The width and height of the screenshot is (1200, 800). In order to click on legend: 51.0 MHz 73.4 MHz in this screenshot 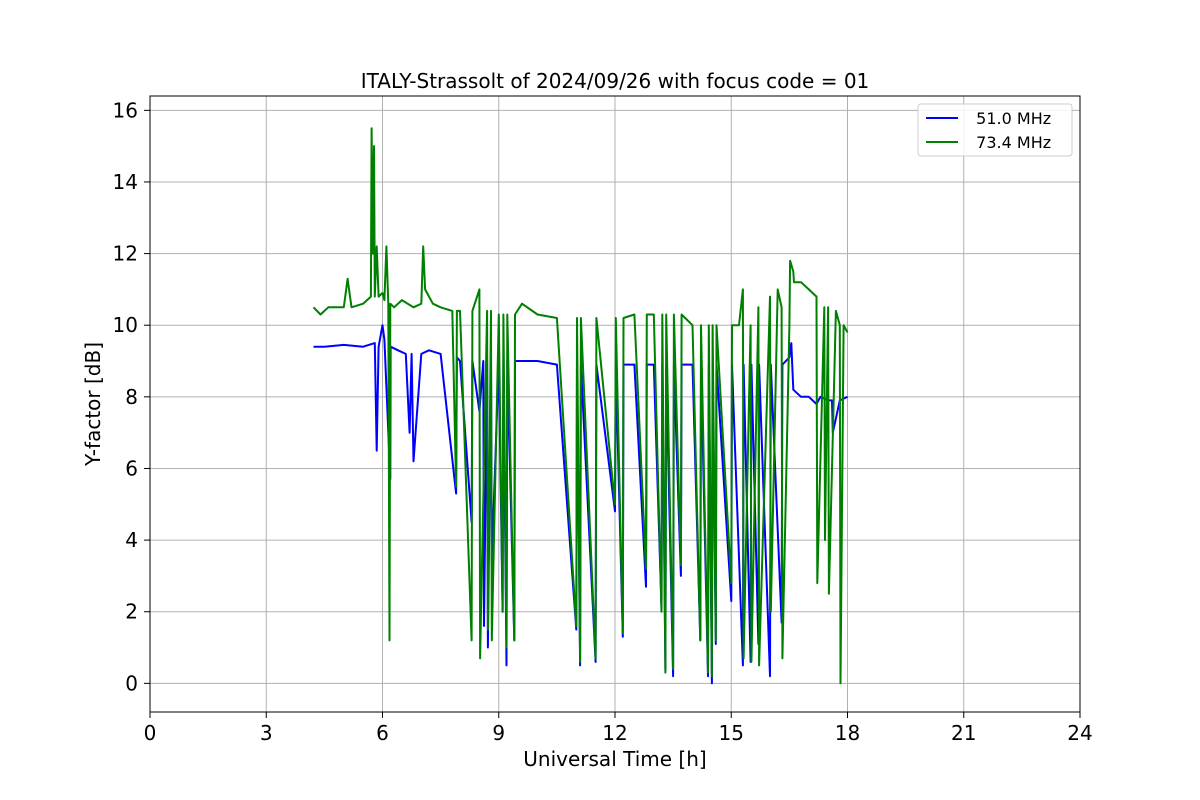, I will do `click(995, 130)`.